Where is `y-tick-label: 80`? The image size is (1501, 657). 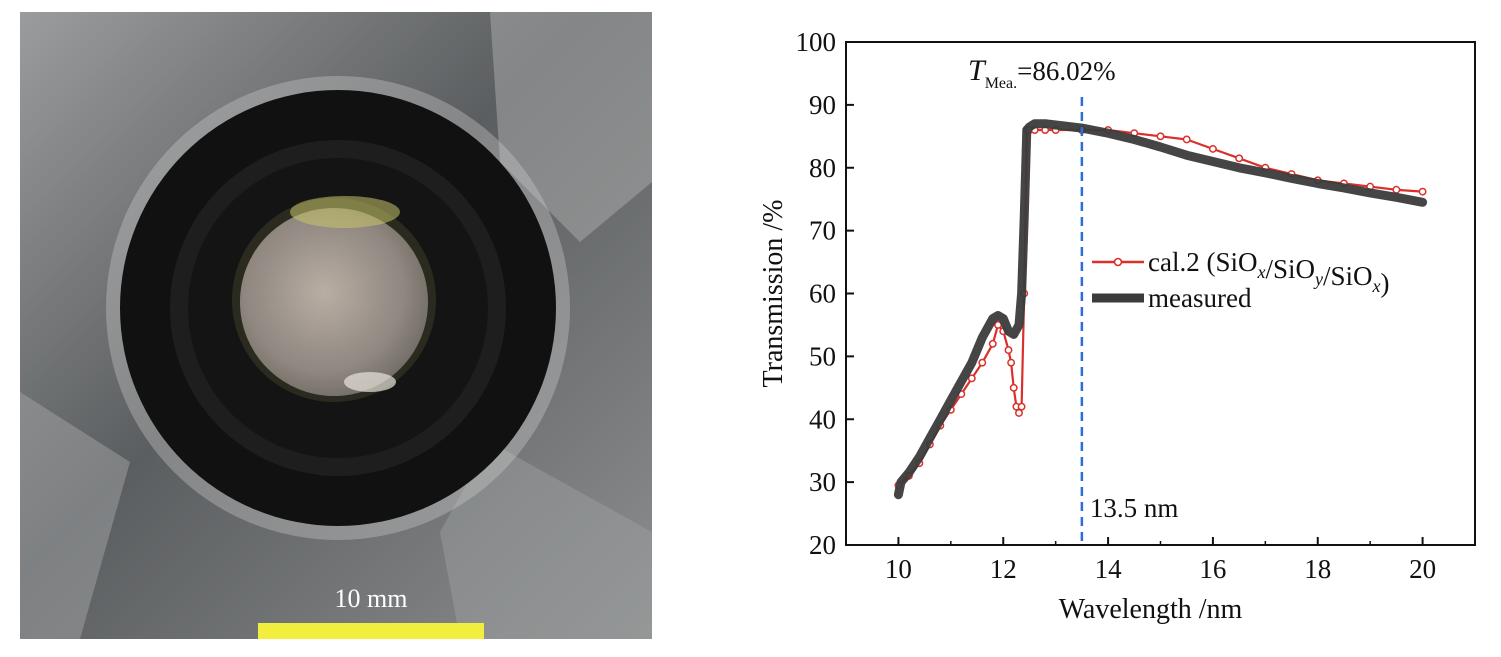 y-tick-label: 80 is located at coordinates (822, 168).